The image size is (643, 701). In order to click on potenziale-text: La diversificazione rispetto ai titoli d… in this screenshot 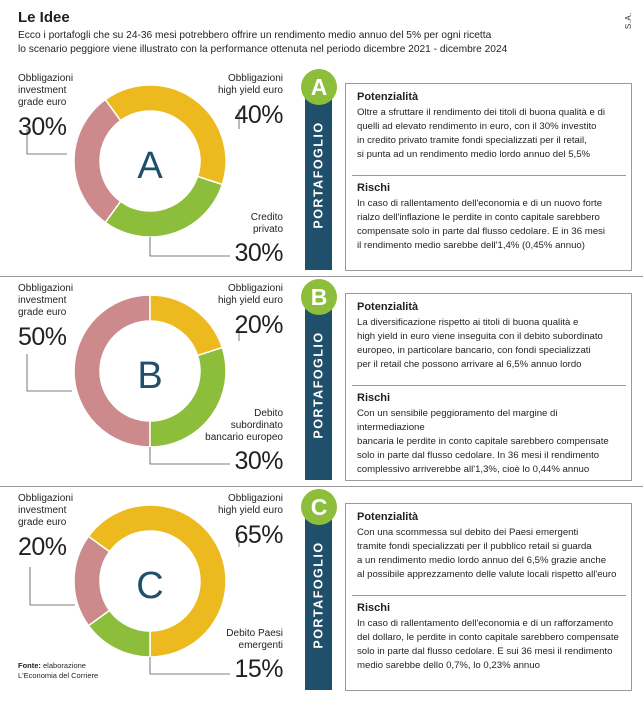, I will do `click(480, 343)`.